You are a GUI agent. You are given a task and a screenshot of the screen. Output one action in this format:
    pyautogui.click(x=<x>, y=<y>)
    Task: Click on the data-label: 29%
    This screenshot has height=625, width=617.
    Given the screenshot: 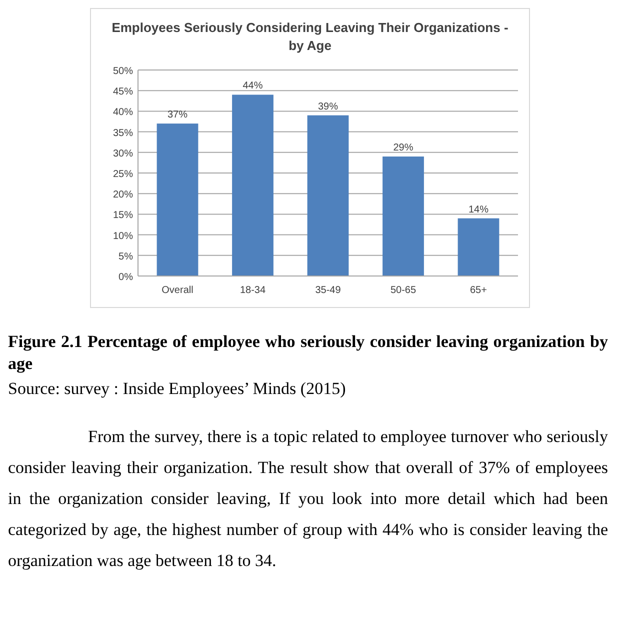 What is the action you would take?
    pyautogui.click(x=403, y=148)
    